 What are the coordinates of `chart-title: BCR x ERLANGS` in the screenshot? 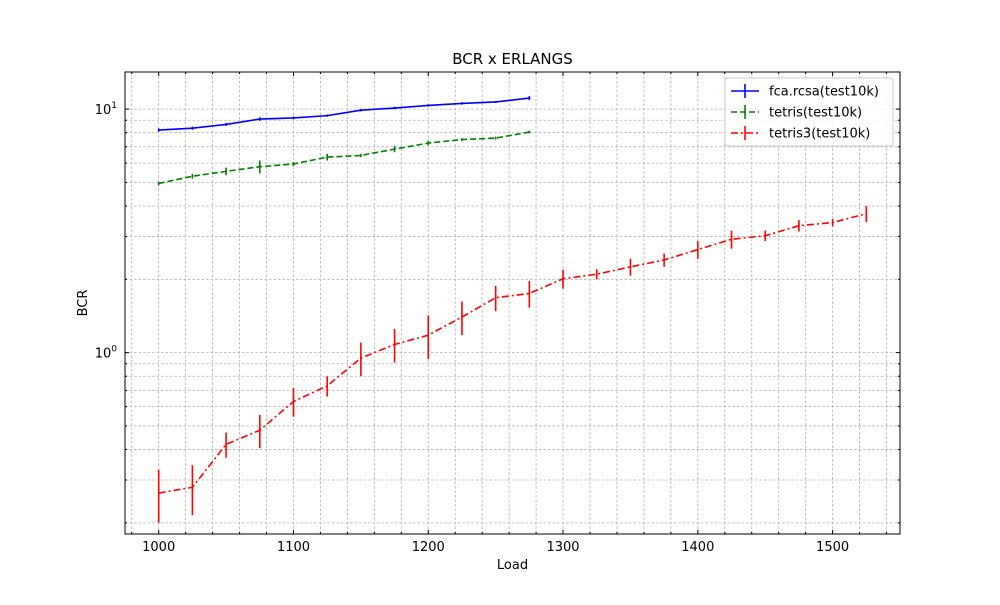 It's located at (512, 59).